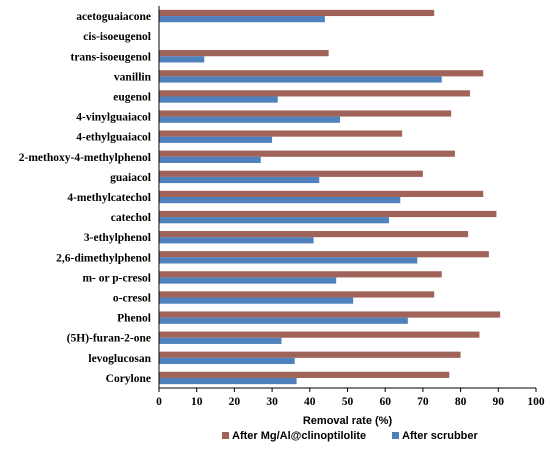 The height and width of the screenshot is (457, 550). Describe the element at coordinates (113, 17) in the screenshot. I see `category-label: acetoguaiacone` at that location.